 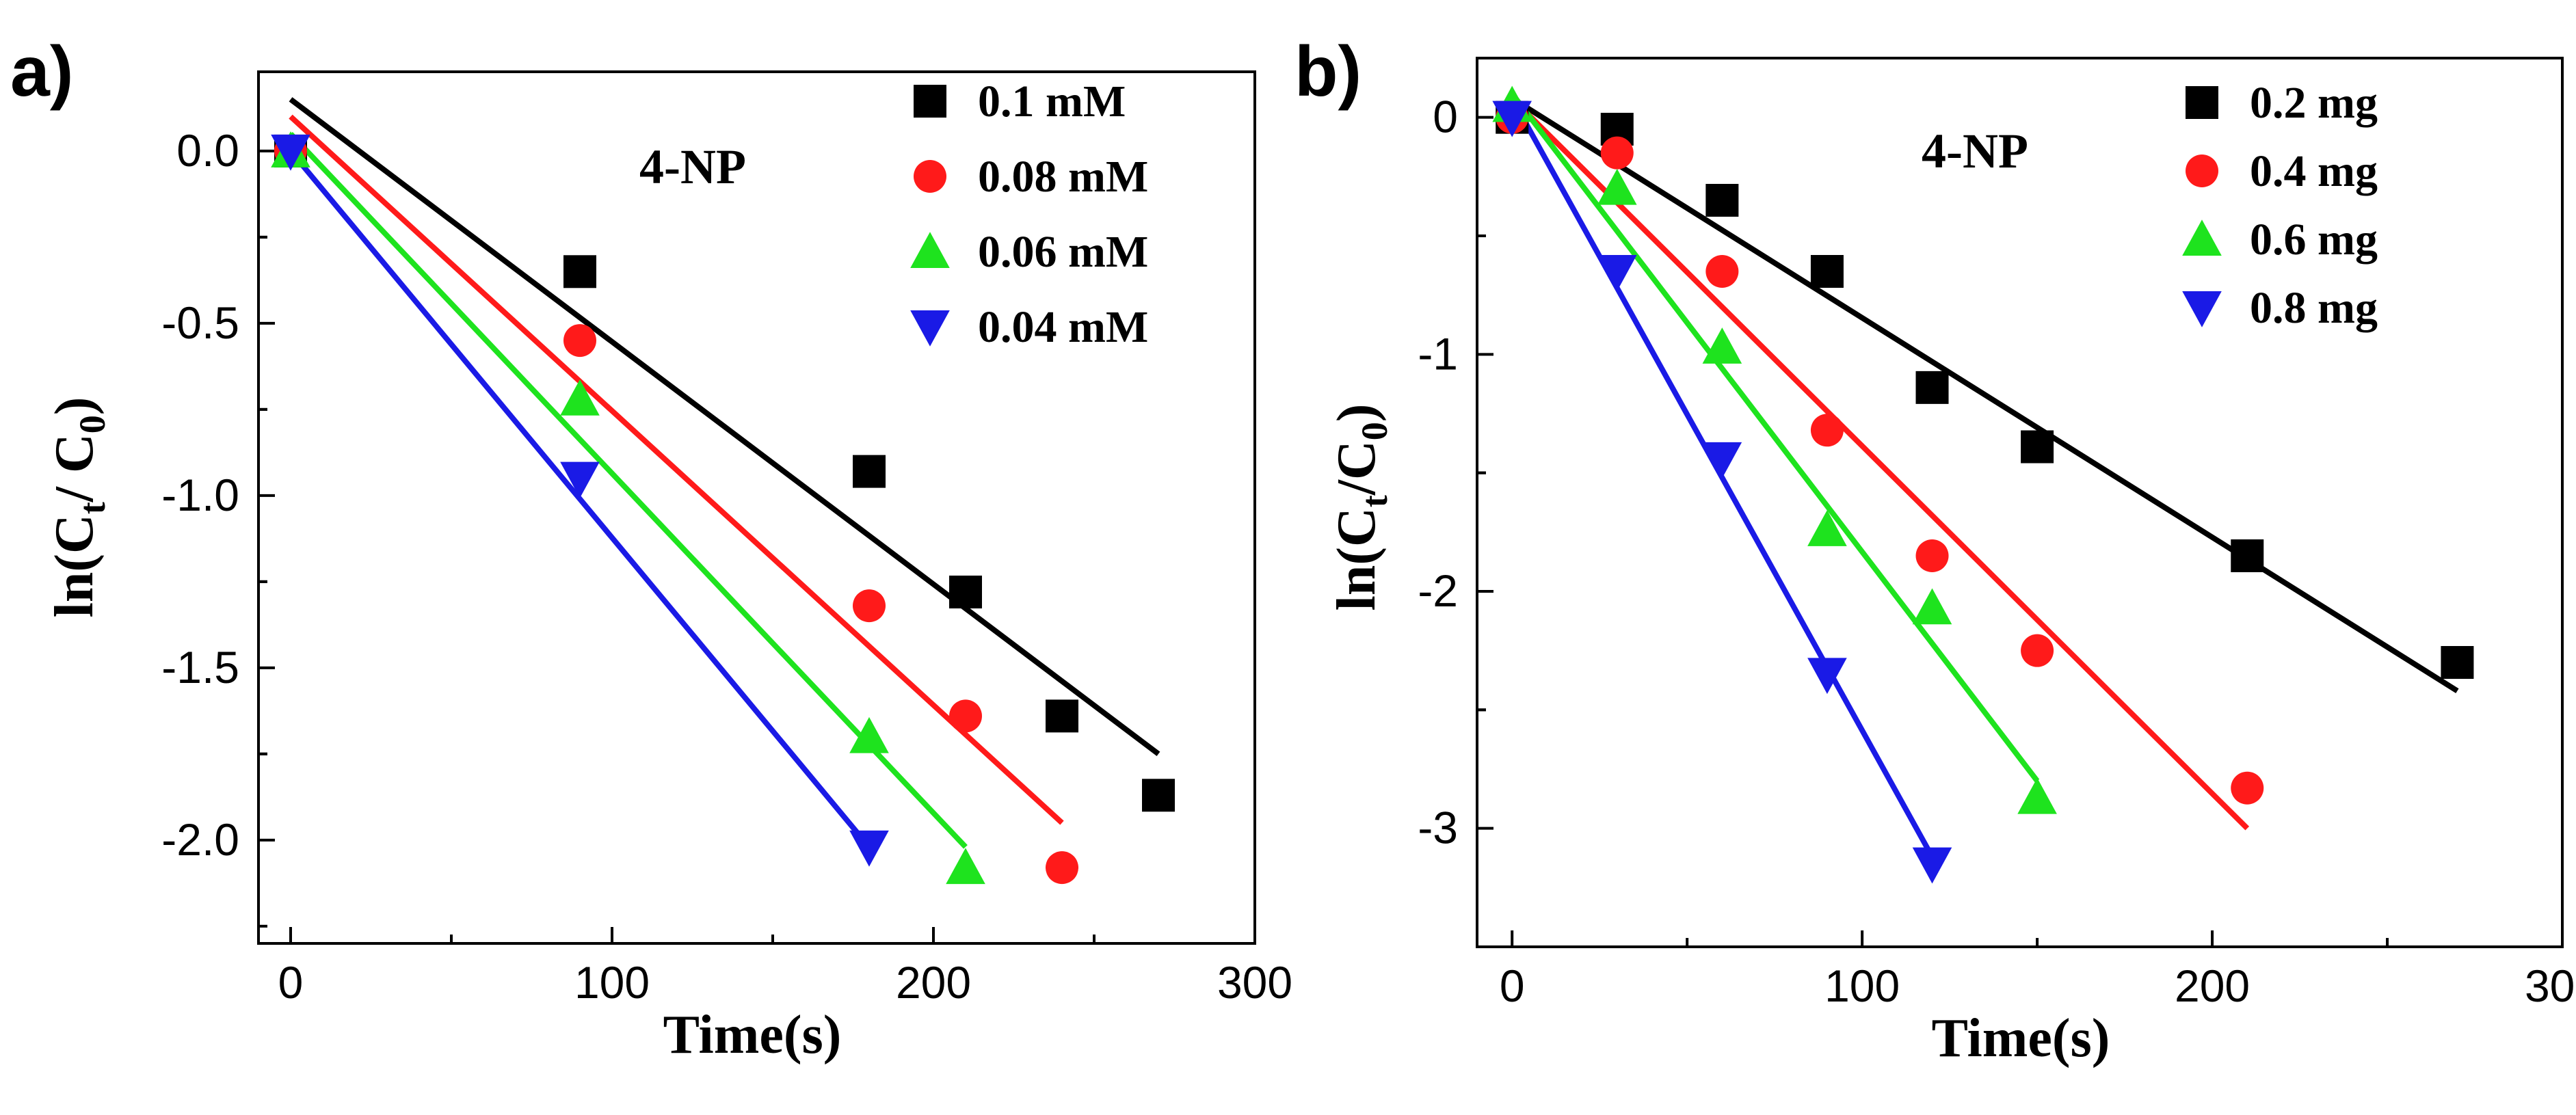 I want to click on y-tick-label: -1.0, so click(x=200, y=495).